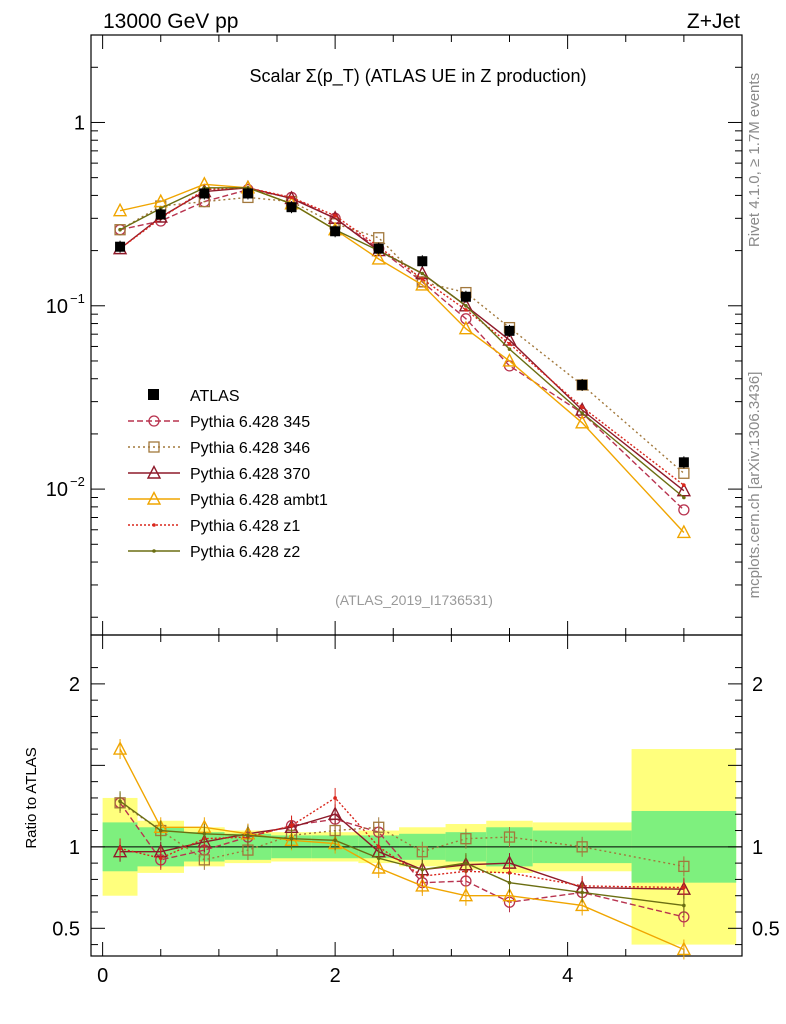 Image resolution: width=786 pixels, height=1024 pixels. What do you see at coordinates (757, 848) in the screenshot?
I see `ratio-y-tick-label-right: 1` at bounding box center [757, 848].